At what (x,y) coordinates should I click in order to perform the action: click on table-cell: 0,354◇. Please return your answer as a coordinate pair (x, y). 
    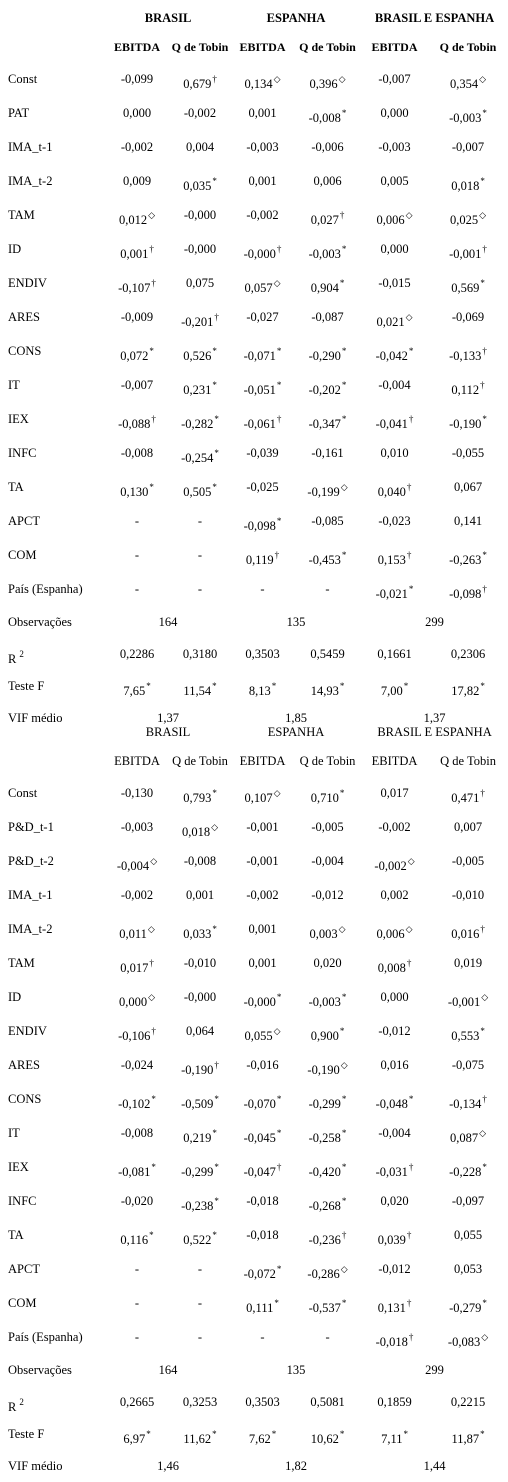
    Looking at the image, I should click on (468, 79).